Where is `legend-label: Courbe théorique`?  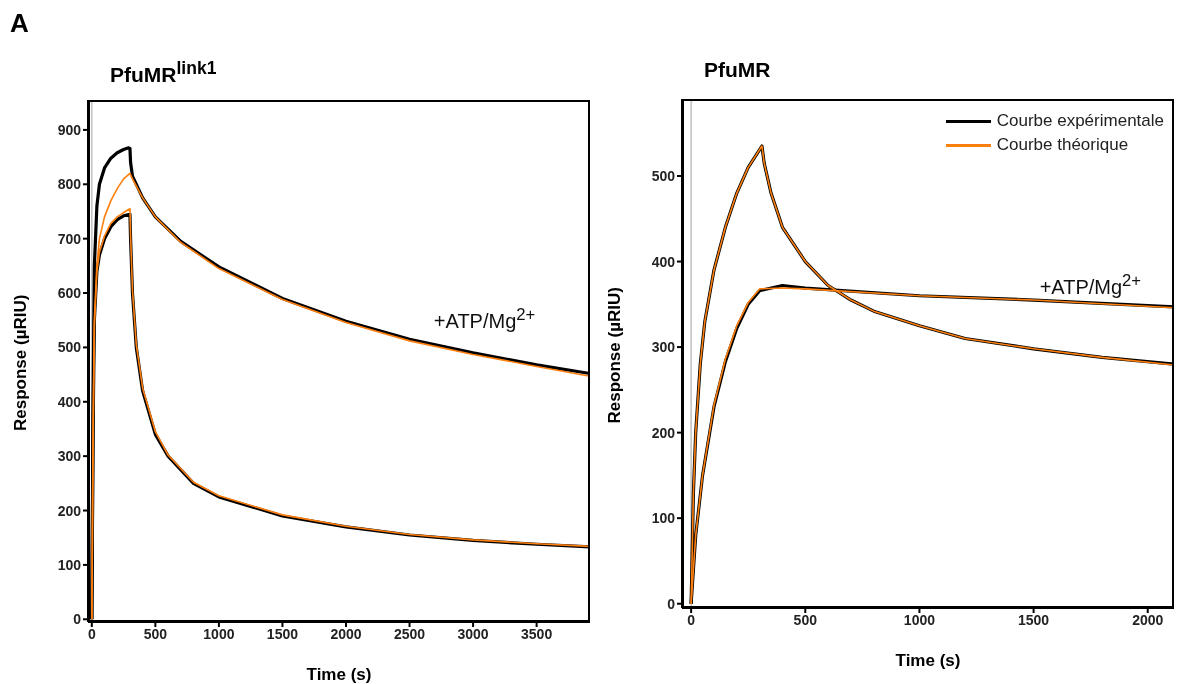 legend-label: Courbe théorique is located at coordinates (1062, 145).